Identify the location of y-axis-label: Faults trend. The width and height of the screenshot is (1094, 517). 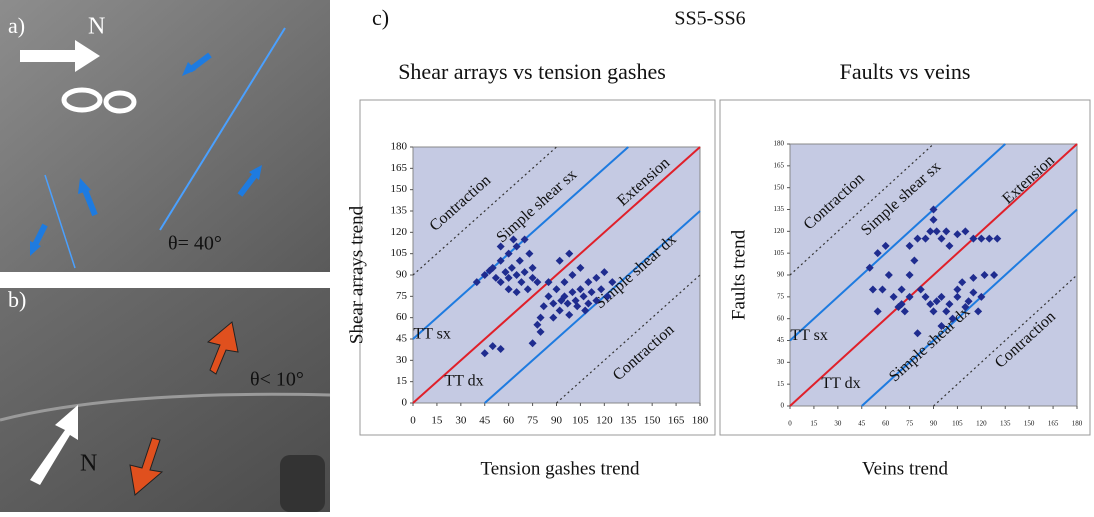
(738, 274).